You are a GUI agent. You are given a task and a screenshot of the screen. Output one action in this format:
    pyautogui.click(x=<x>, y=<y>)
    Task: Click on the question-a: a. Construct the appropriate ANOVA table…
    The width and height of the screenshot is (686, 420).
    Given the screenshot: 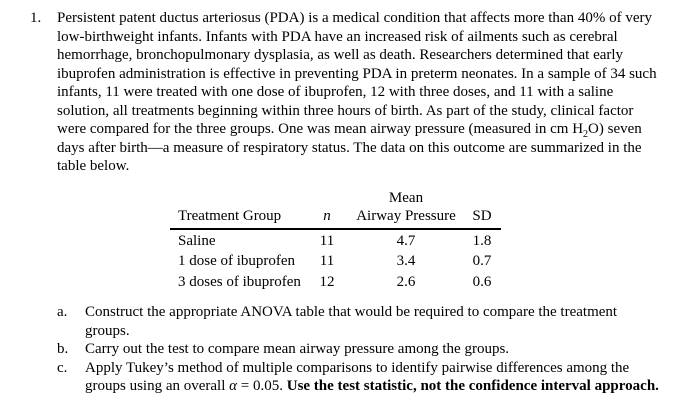 What is the action you would take?
    pyautogui.click(x=360, y=321)
    